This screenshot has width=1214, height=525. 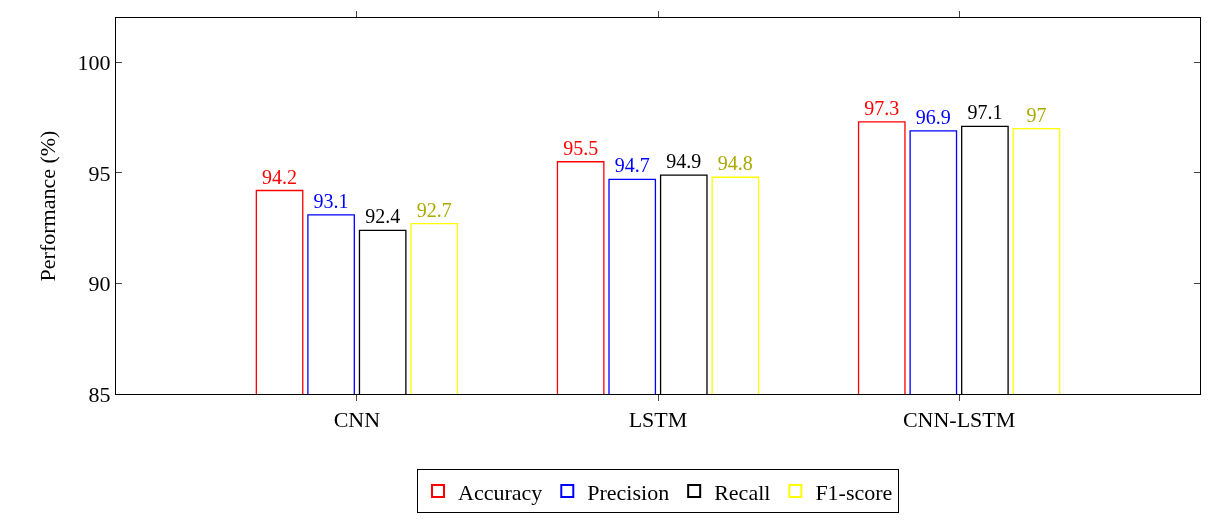 I want to click on y-tick-label: 85, so click(x=99, y=394).